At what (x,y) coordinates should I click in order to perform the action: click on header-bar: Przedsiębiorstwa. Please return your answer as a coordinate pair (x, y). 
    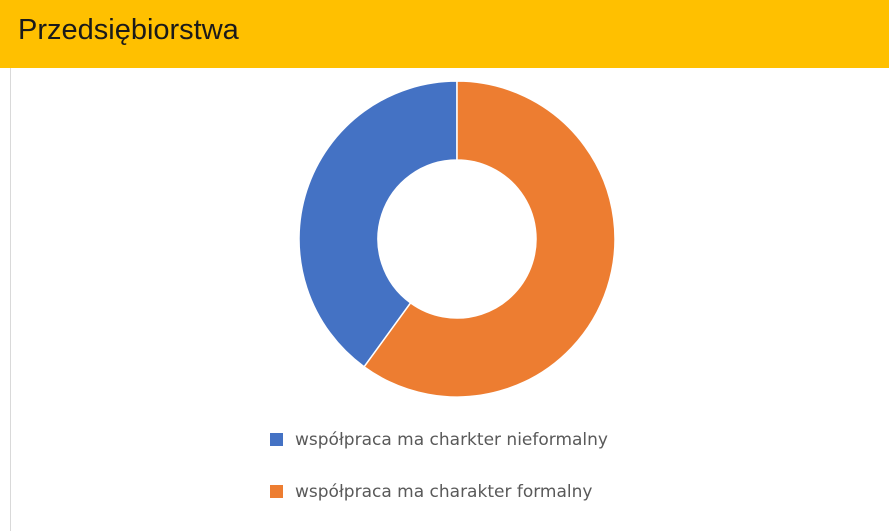
    Looking at the image, I should click on (444, 34).